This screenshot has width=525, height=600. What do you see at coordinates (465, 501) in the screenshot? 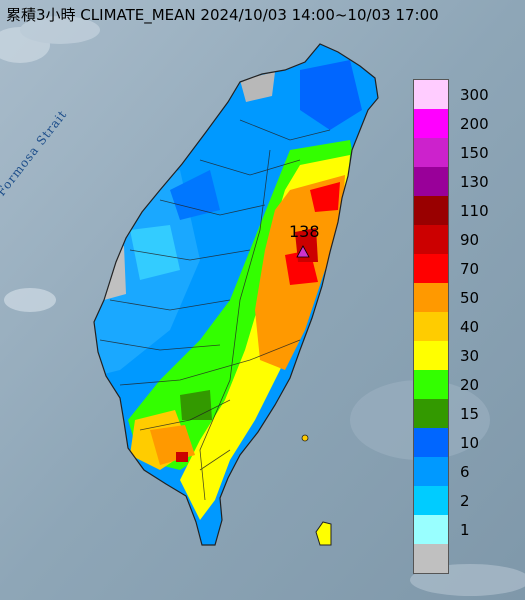
I see `legend-label: 2` at bounding box center [465, 501].